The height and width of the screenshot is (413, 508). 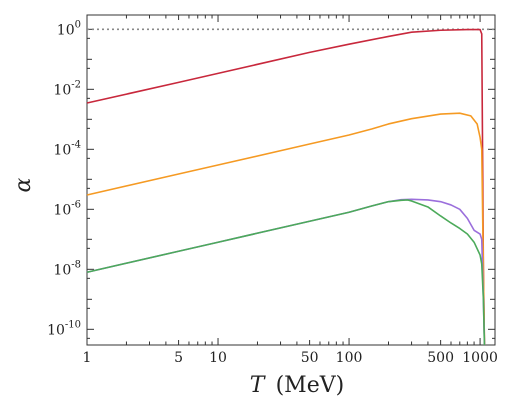 I want to click on y-tick-exponent: -8, so click(x=76, y=264).